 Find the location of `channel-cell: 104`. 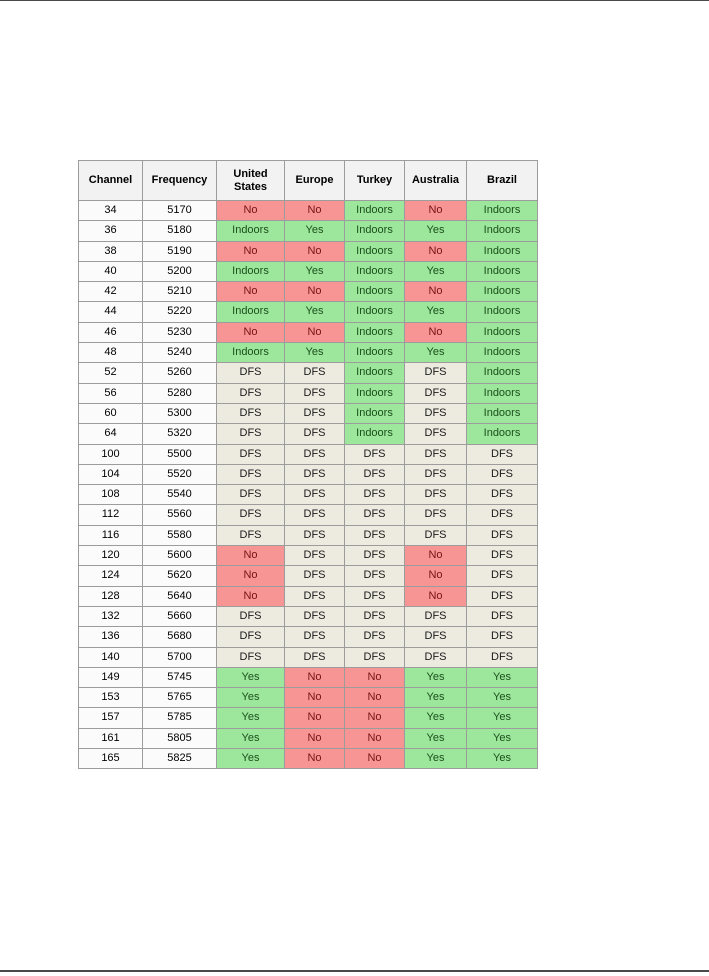

channel-cell: 104 is located at coordinates (110, 474).